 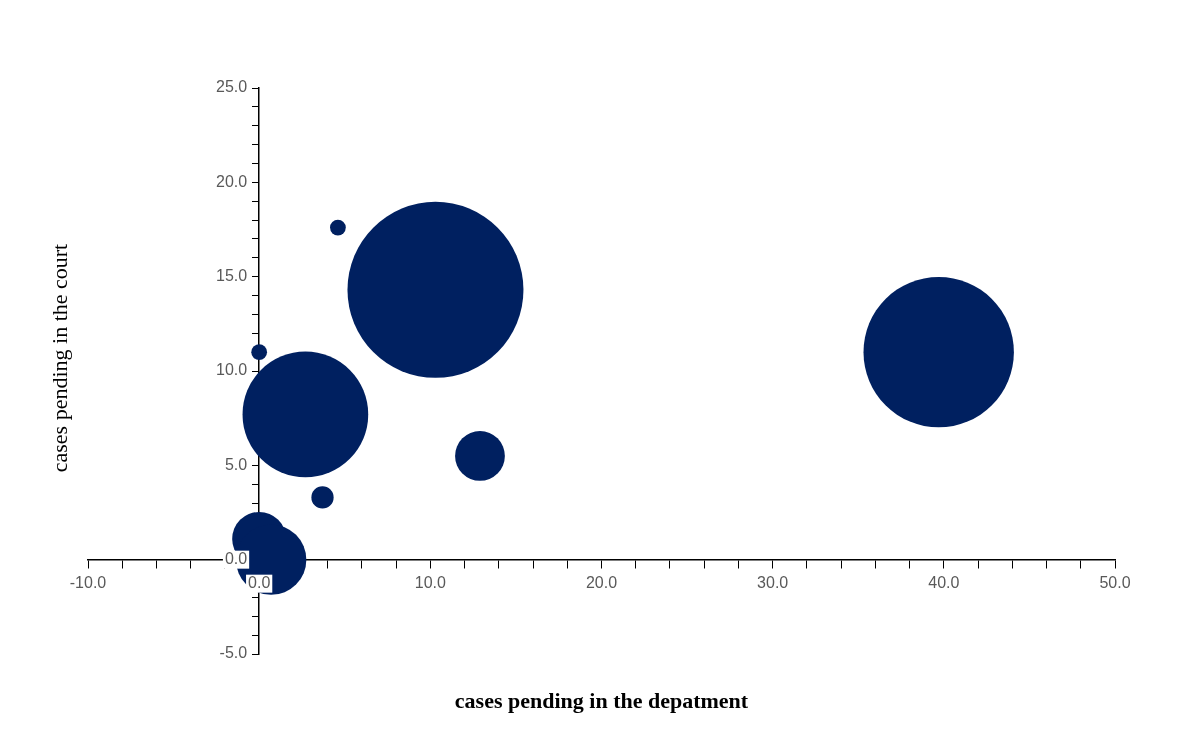 I want to click on x-tick-label: 30.0, so click(x=773, y=583).